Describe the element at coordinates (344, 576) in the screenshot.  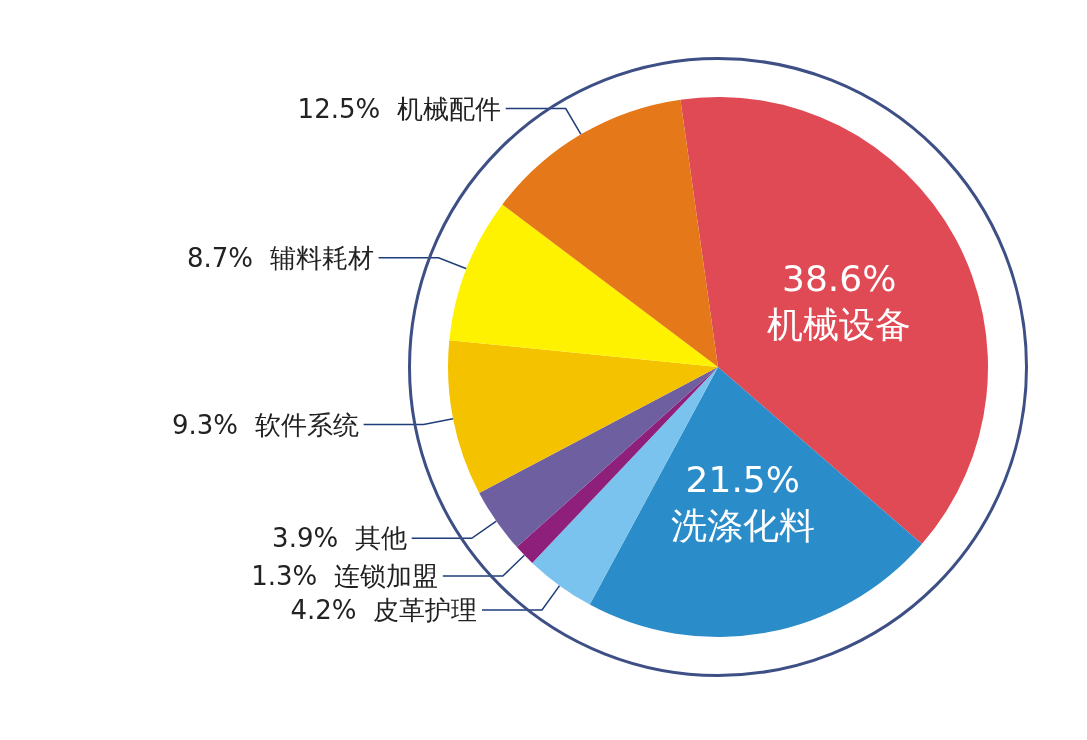
I see `slice-label: 1.3% 连锁加盟` at that location.